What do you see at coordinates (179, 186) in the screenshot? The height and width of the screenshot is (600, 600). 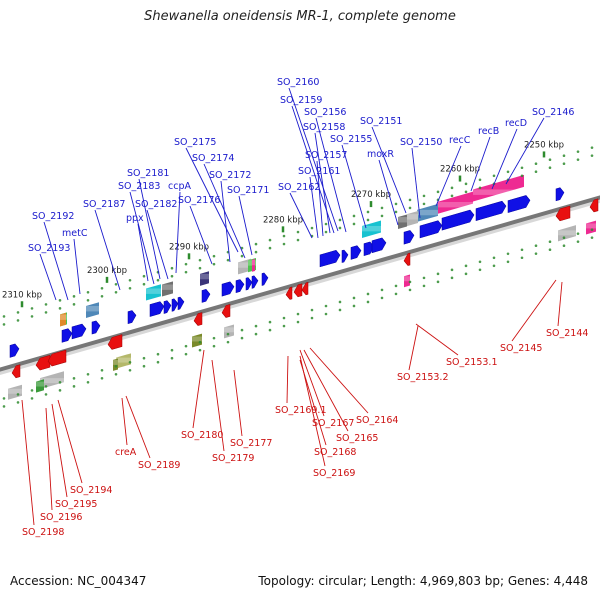 I see `gene-label-ccpa: ccpA` at bounding box center [179, 186].